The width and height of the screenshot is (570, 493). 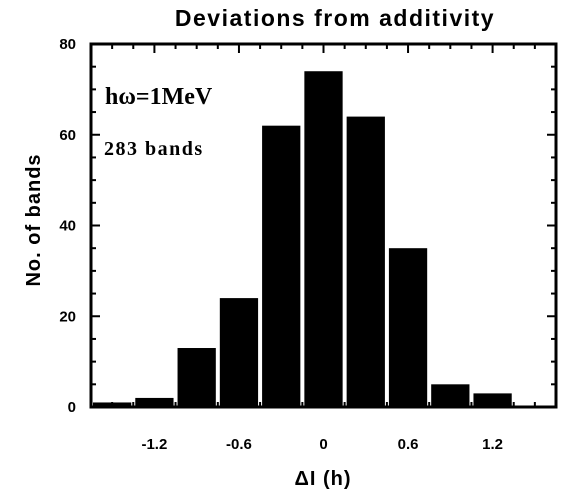 I want to click on x-tick-label: 0.6, so click(x=408, y=444).